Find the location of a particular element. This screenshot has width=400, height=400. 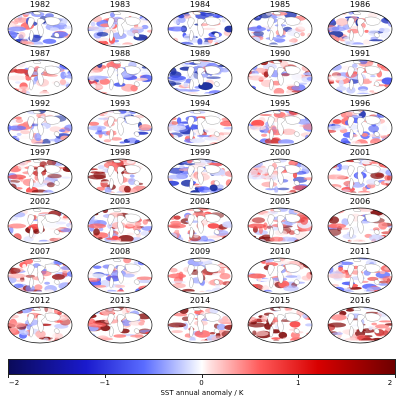

map-panel-2010: 2010 is located at coordinates (280, 271).